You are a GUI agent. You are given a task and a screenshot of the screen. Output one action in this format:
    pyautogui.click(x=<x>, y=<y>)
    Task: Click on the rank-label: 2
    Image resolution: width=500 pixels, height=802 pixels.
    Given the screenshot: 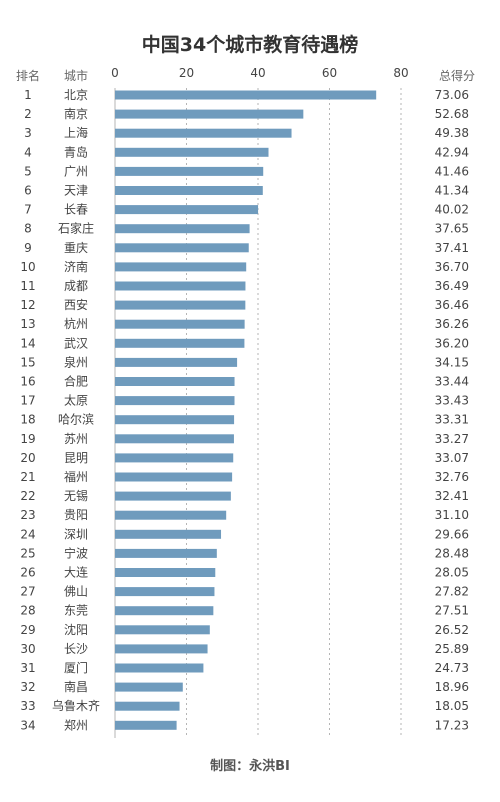 What is the action you would take?
    pyautogui.click(x=28, y=114)
    